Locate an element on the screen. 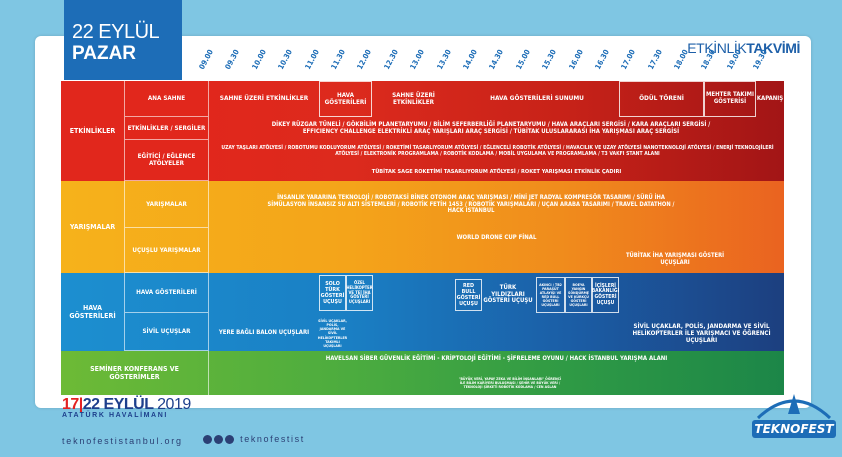 The width and height of the screenshot is (842, 457). event-ana-5: ÖDÜL TÖRENİ is located at coordinates (661, 99).